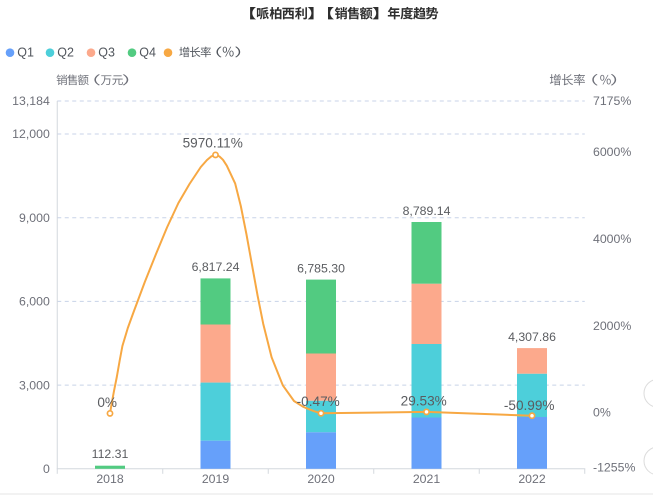 The height and width of the screenshot is (500, 653). What do you see at coordinates (106, 52) in the screenshot?
I see `svg-text: Q3` at bounding box center [106, 52].